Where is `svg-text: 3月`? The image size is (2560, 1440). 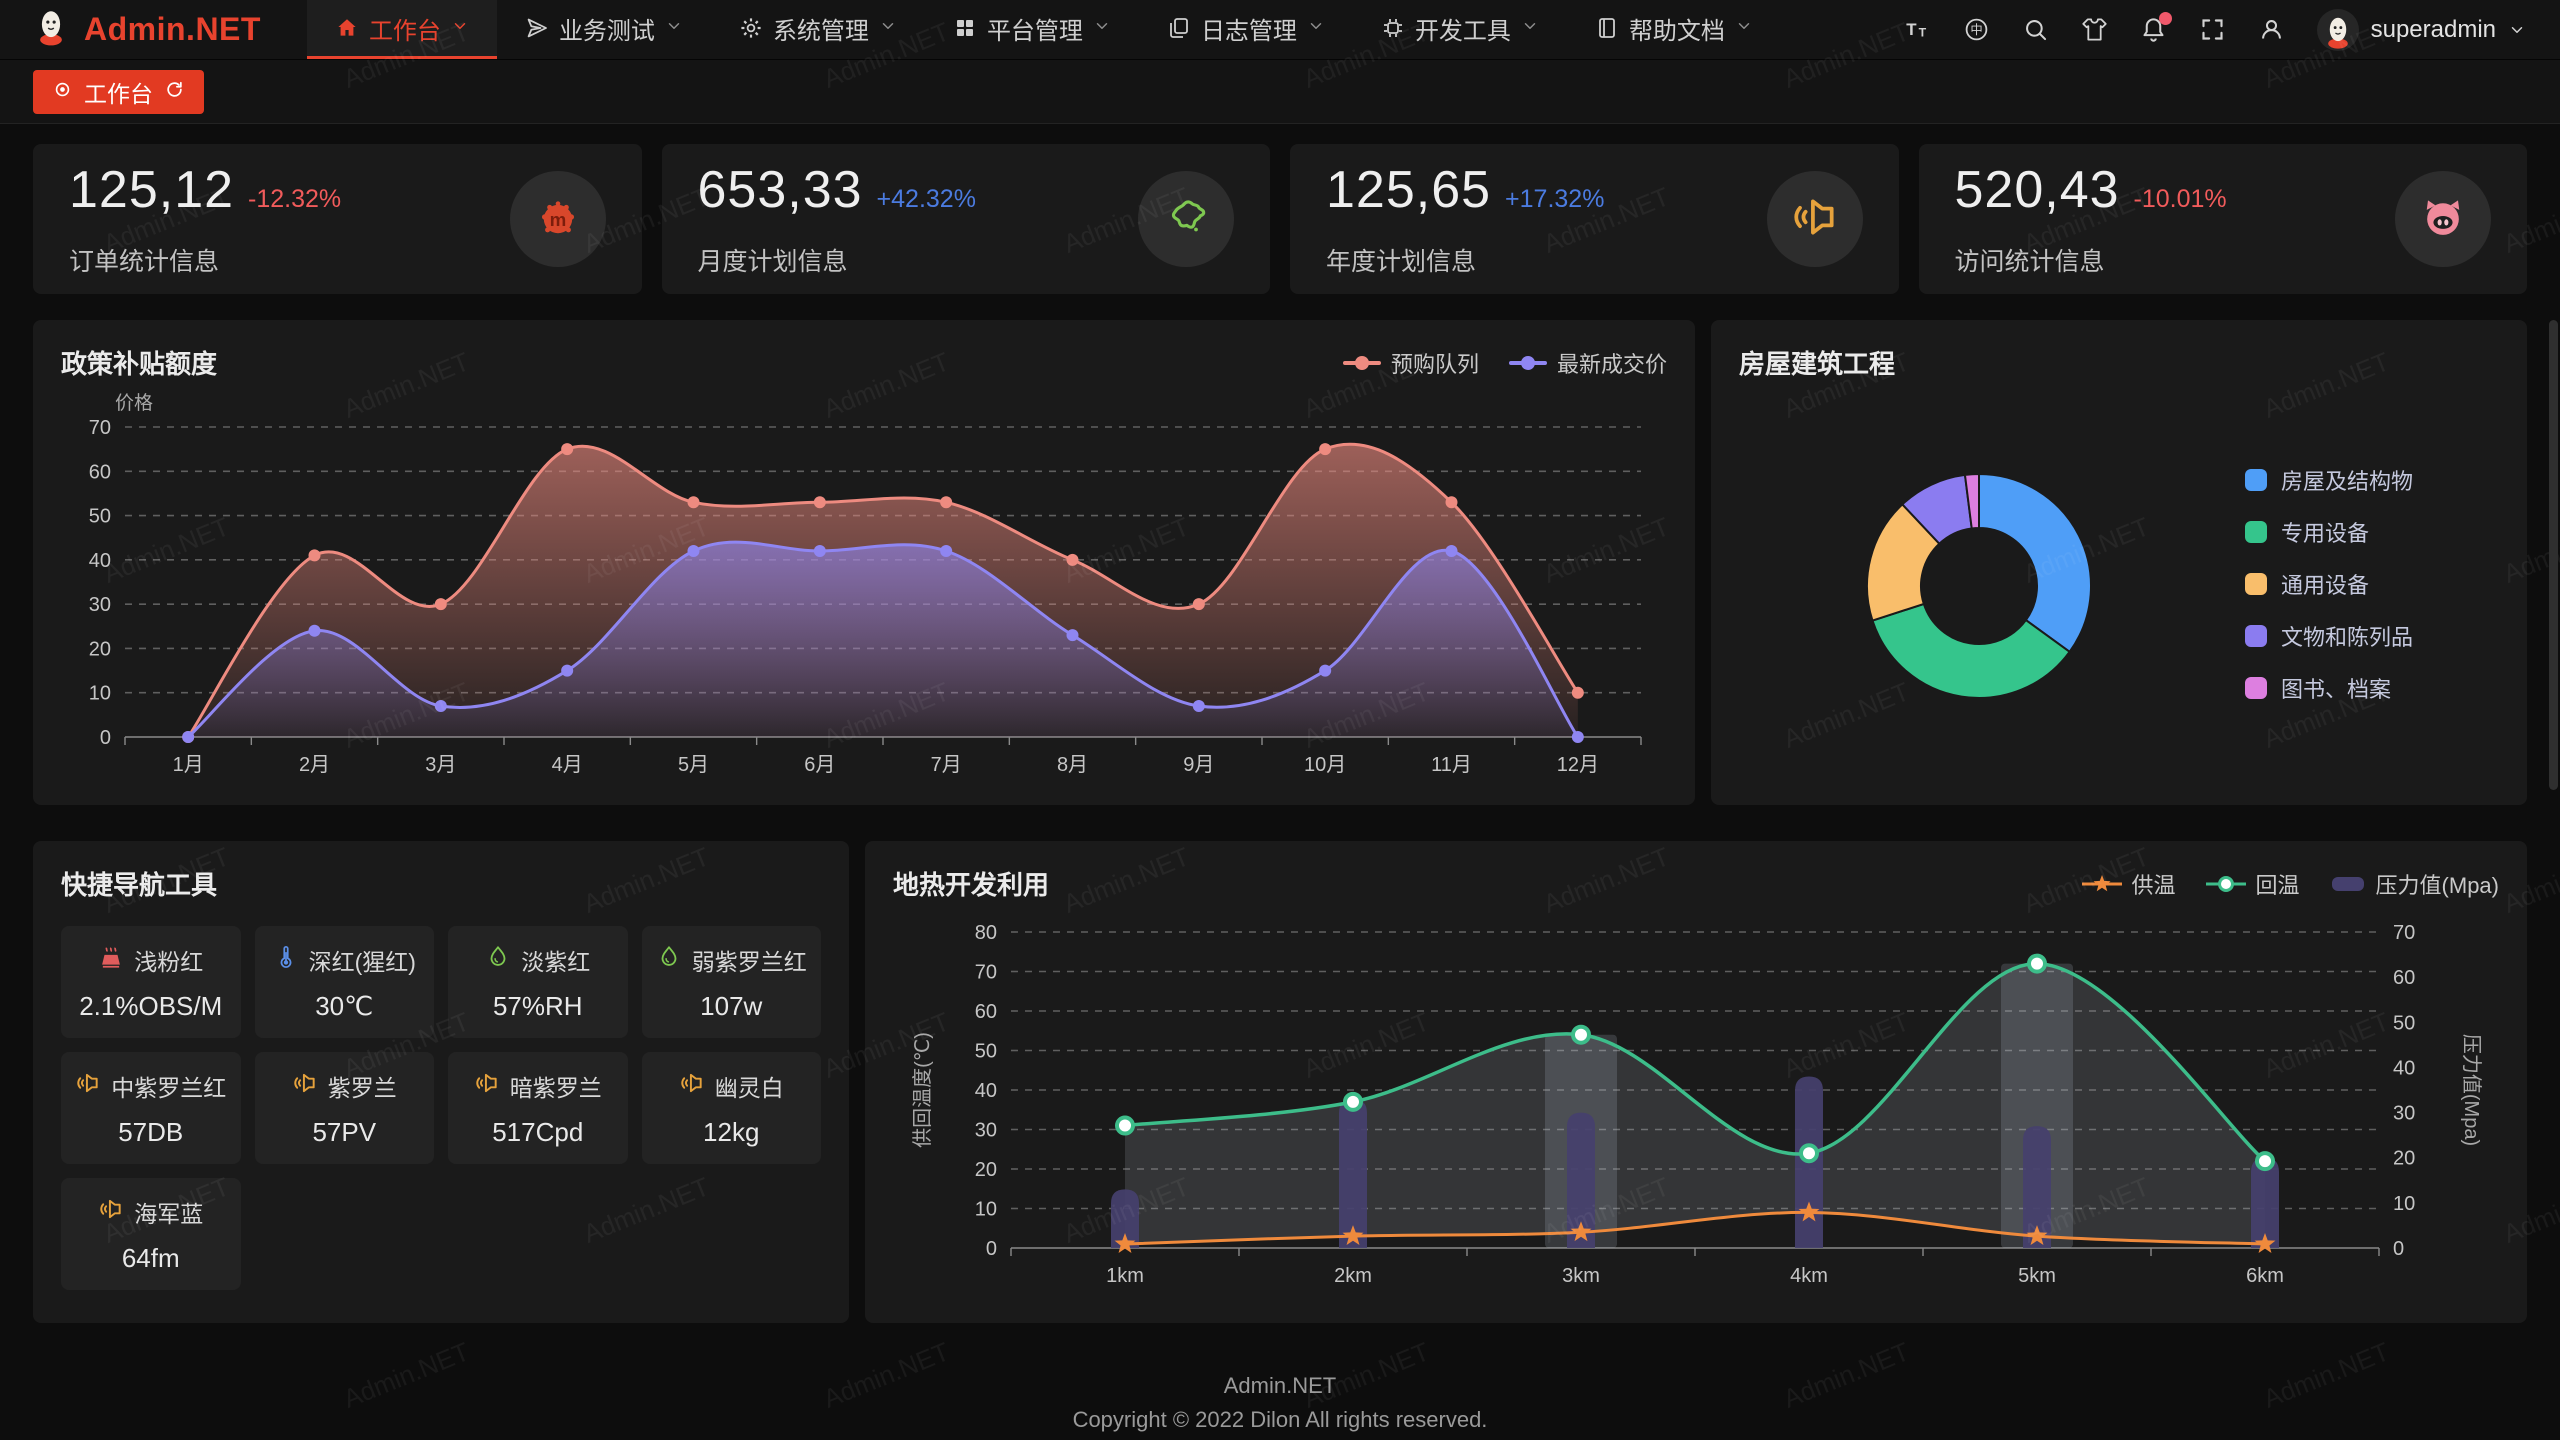
svg-text: 3月 is located at coordinates (440, 765).